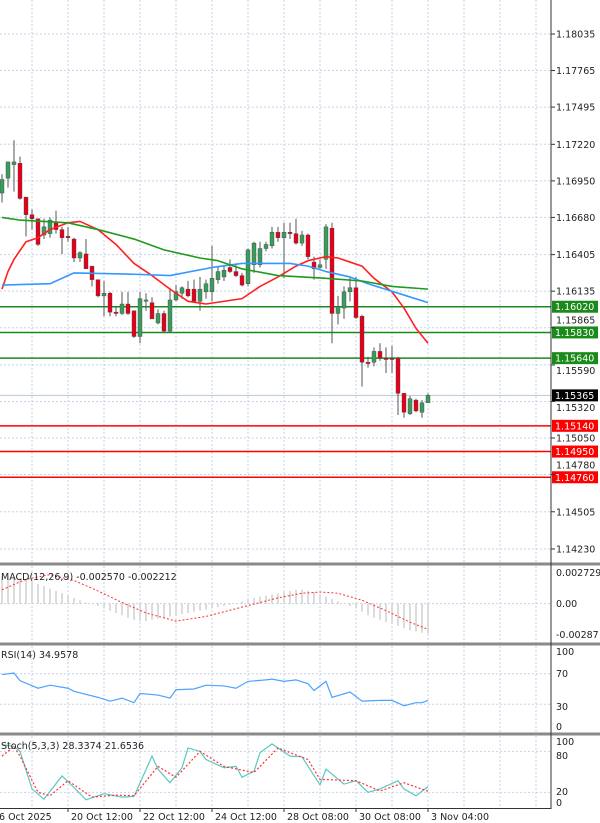 This screenshot has height=823, width=600. I want to click on x-tick-label: 28 Oct 08:00, so click(318, 817).